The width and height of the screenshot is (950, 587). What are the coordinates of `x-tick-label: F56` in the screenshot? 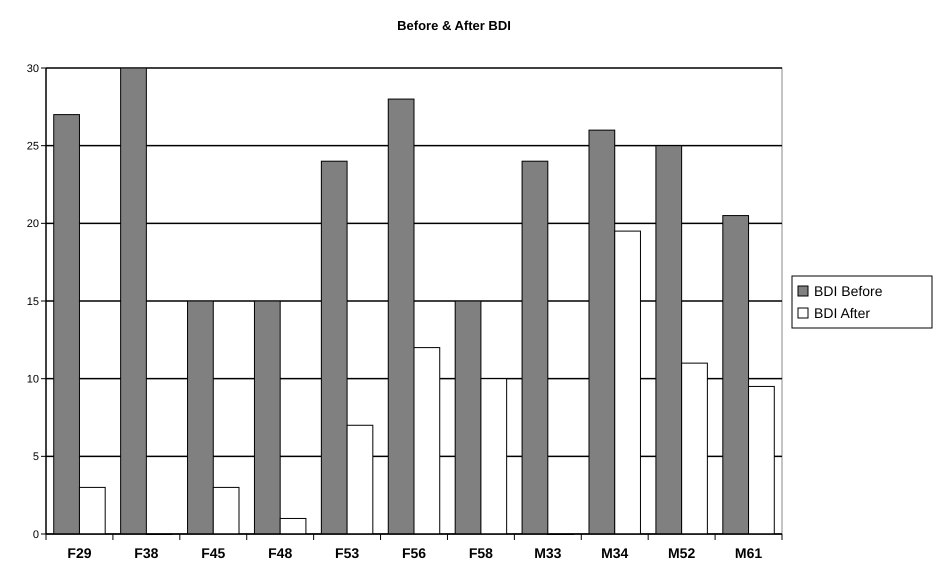 It's located at (414, 553).